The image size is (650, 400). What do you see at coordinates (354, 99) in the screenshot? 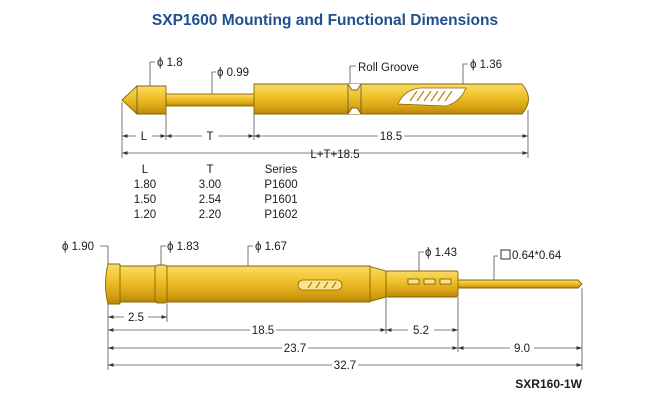
I see `roll-groove-mark` at bounding box center [354, 99].